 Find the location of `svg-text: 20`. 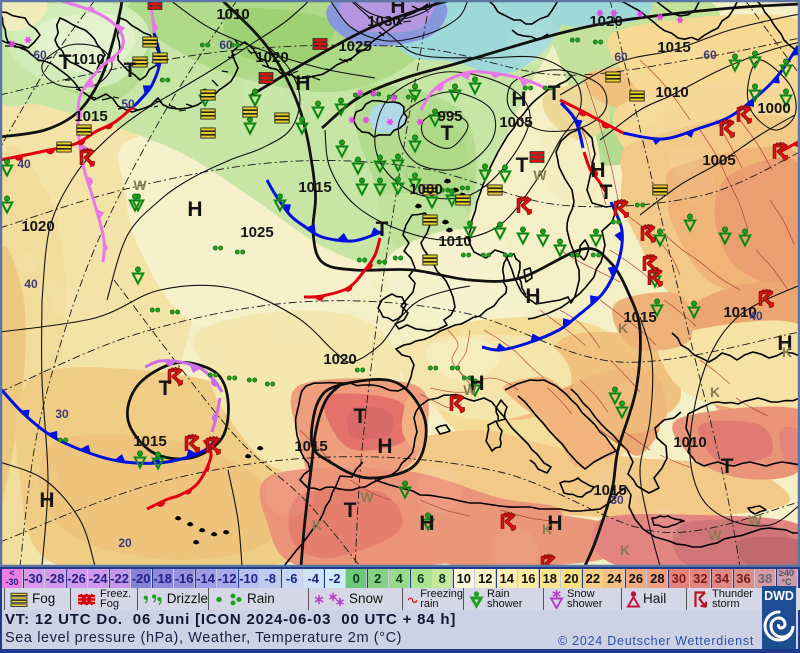

svg-text: 20 is located at coordinates (125, 543).